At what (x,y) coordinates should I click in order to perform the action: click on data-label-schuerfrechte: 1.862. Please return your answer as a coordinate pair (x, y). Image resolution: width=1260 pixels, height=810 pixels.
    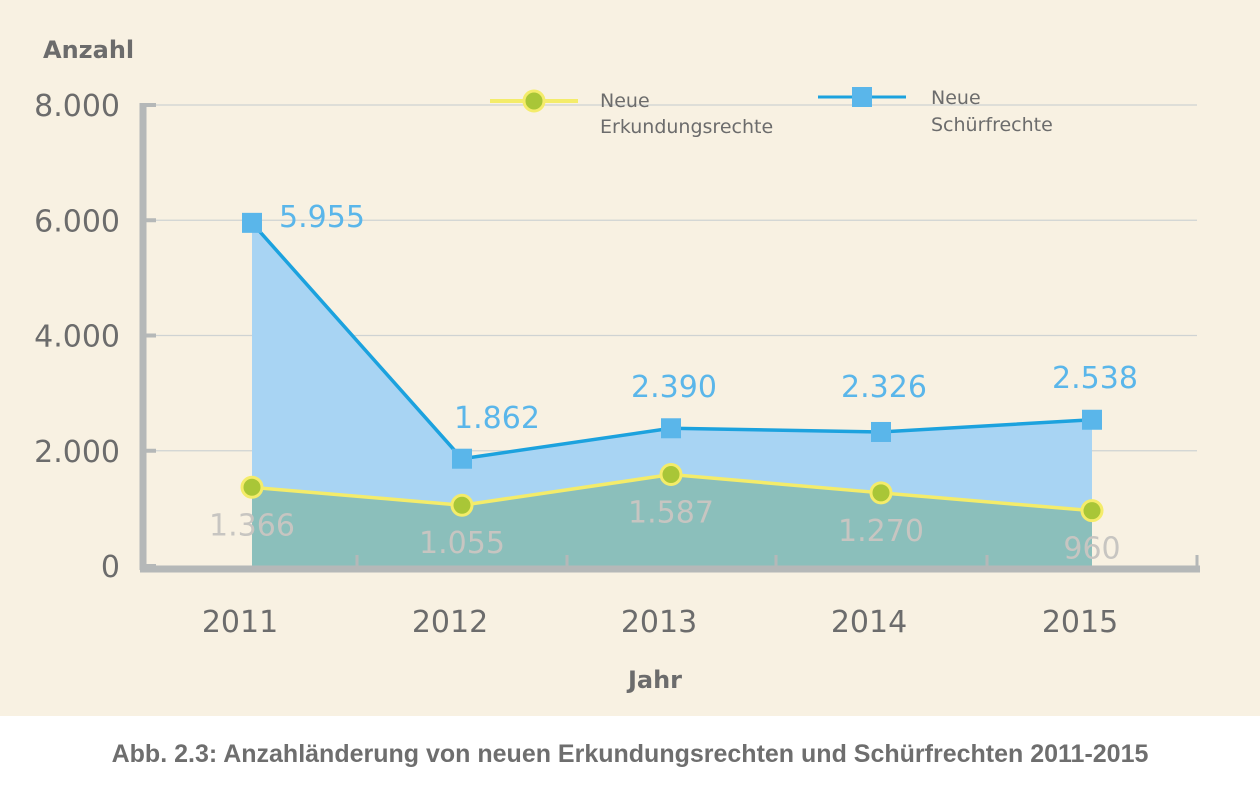
    Looking at the image, I should click on (497, 418).